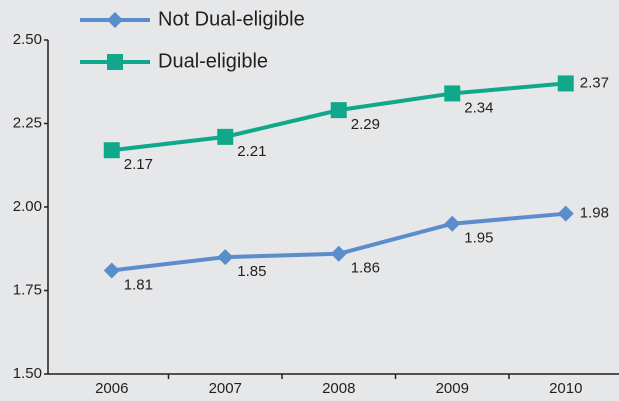 The width and height of the screenshot is (619, 401). I want to click on y-tick-label: 2.25, so click(27, 122).